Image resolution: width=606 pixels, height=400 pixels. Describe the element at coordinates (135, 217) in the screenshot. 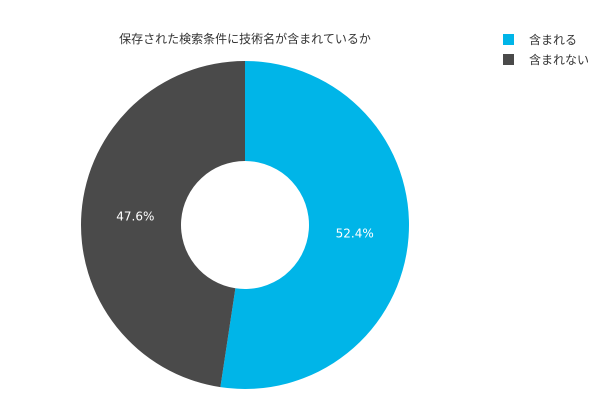

I see `slice-label-not-included: 47.6%` at that location.